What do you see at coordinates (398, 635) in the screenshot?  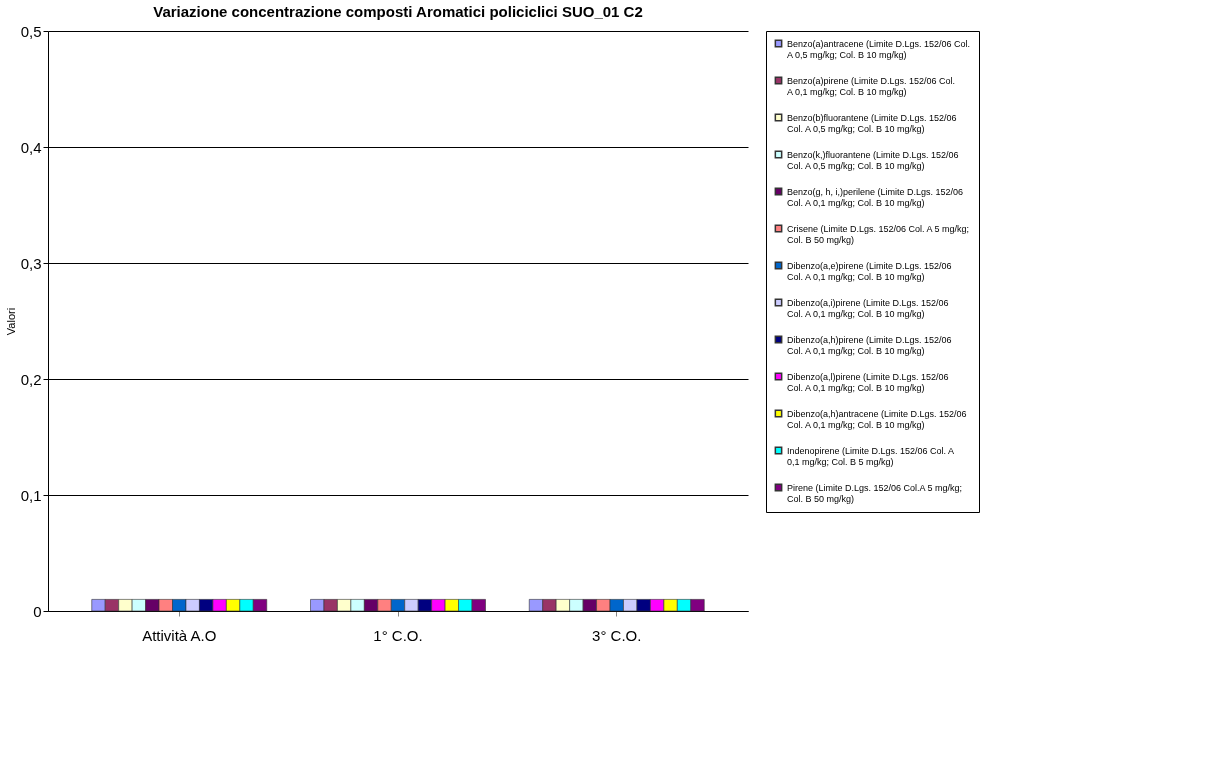 I see `x-tick-label: 1° C.O.` at bounding box center [398, 635].